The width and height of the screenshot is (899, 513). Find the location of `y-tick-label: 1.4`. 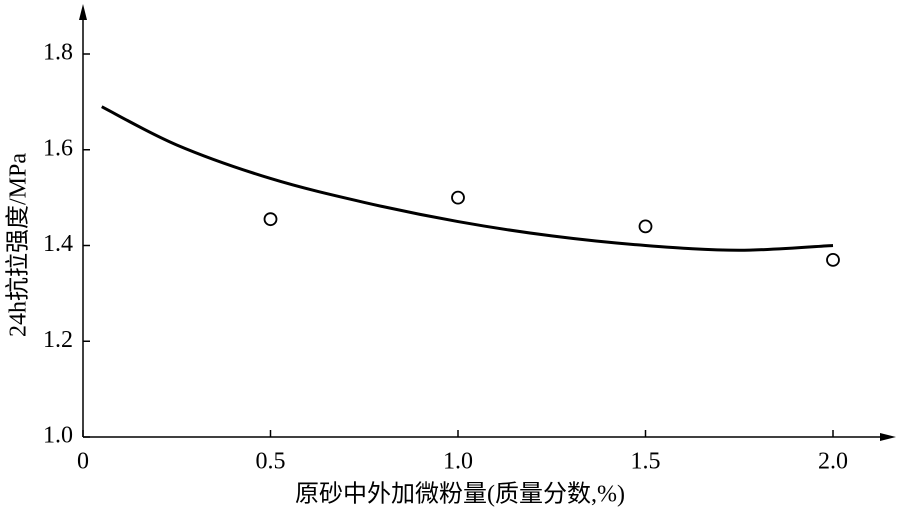

y-tick-label: 1.4 is located at coordinates (58, 244).